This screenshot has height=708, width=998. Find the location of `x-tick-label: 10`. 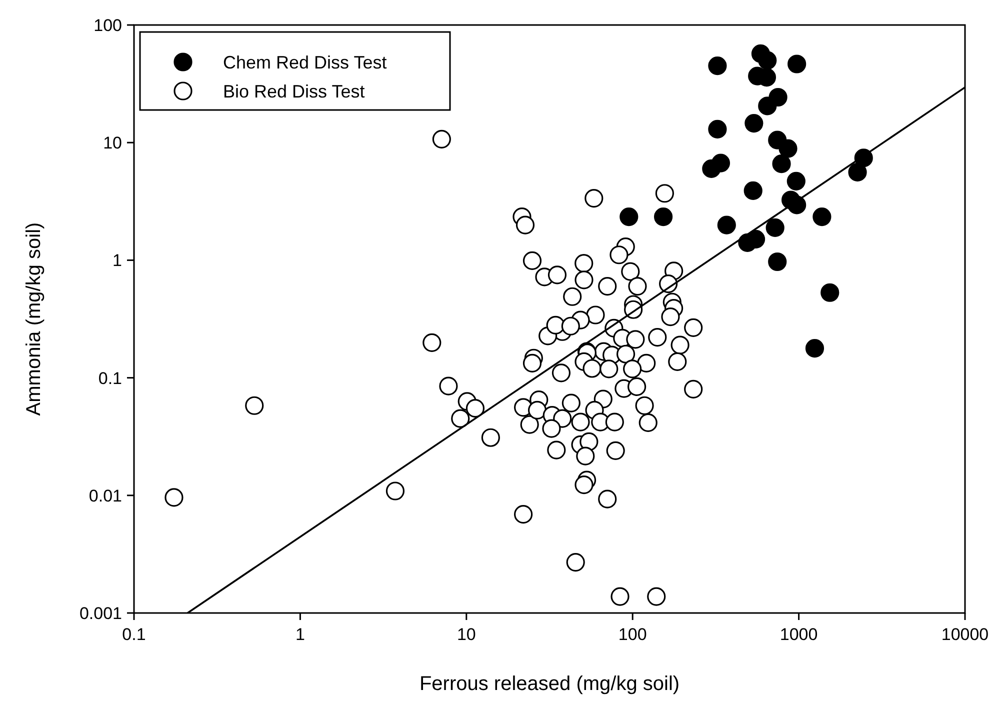

x-tick-label: 10 is located at coordinates (466, 634).